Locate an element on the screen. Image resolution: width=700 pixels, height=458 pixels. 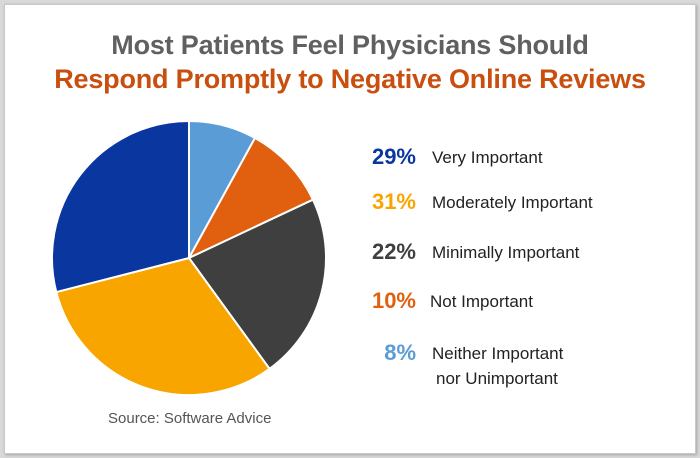
pie-slice-not-important is located at coordinates (250, 198).